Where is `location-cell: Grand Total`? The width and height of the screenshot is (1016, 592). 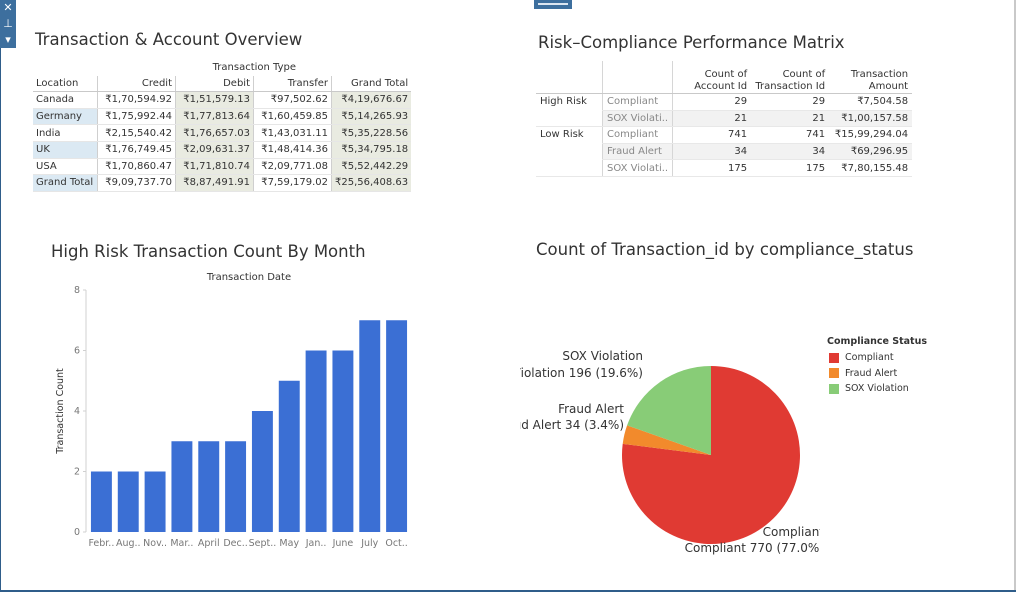 location-cell: Grand Total is located at coordinates (65, 183).